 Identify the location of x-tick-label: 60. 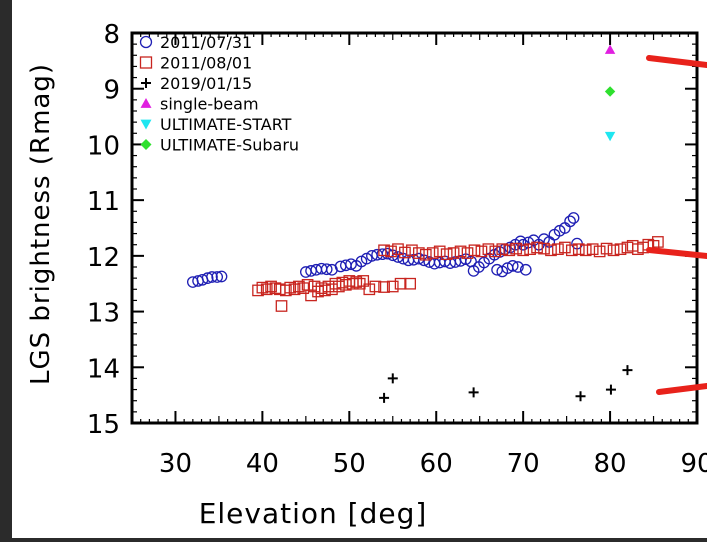
(436, 464).